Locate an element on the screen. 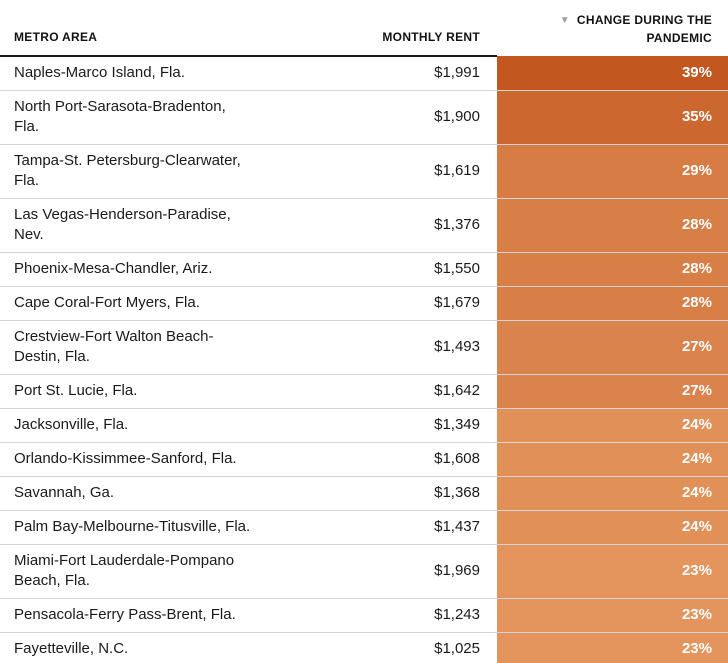  metro-area-cell: Palm Bay-Melbourne-Titusville, Fla. is located at coordinates (180, 528).